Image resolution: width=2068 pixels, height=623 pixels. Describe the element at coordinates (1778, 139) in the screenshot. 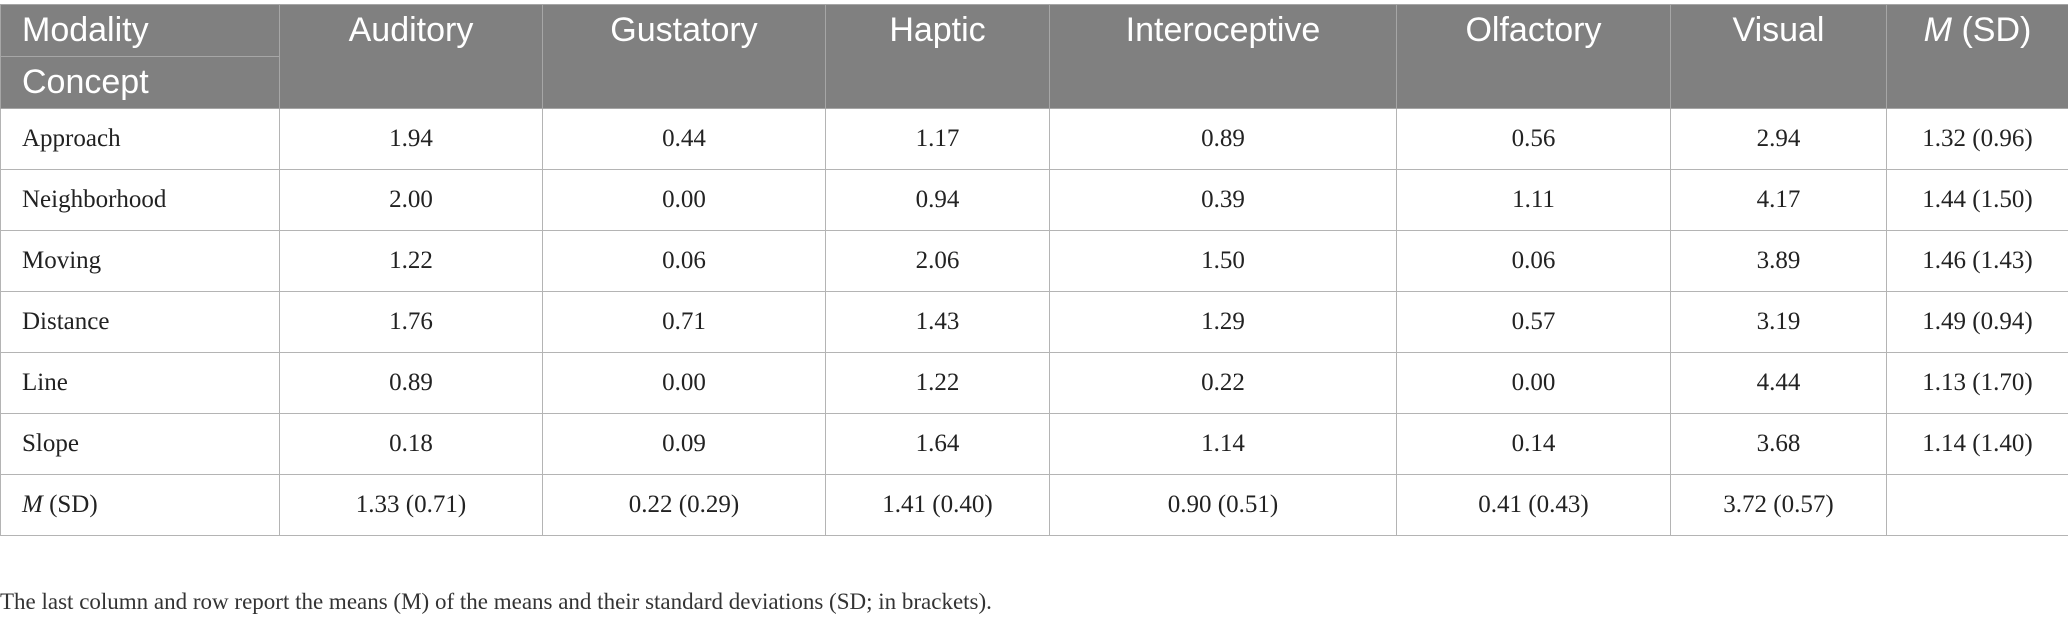

I see `table-cell: 2.94` at that location.